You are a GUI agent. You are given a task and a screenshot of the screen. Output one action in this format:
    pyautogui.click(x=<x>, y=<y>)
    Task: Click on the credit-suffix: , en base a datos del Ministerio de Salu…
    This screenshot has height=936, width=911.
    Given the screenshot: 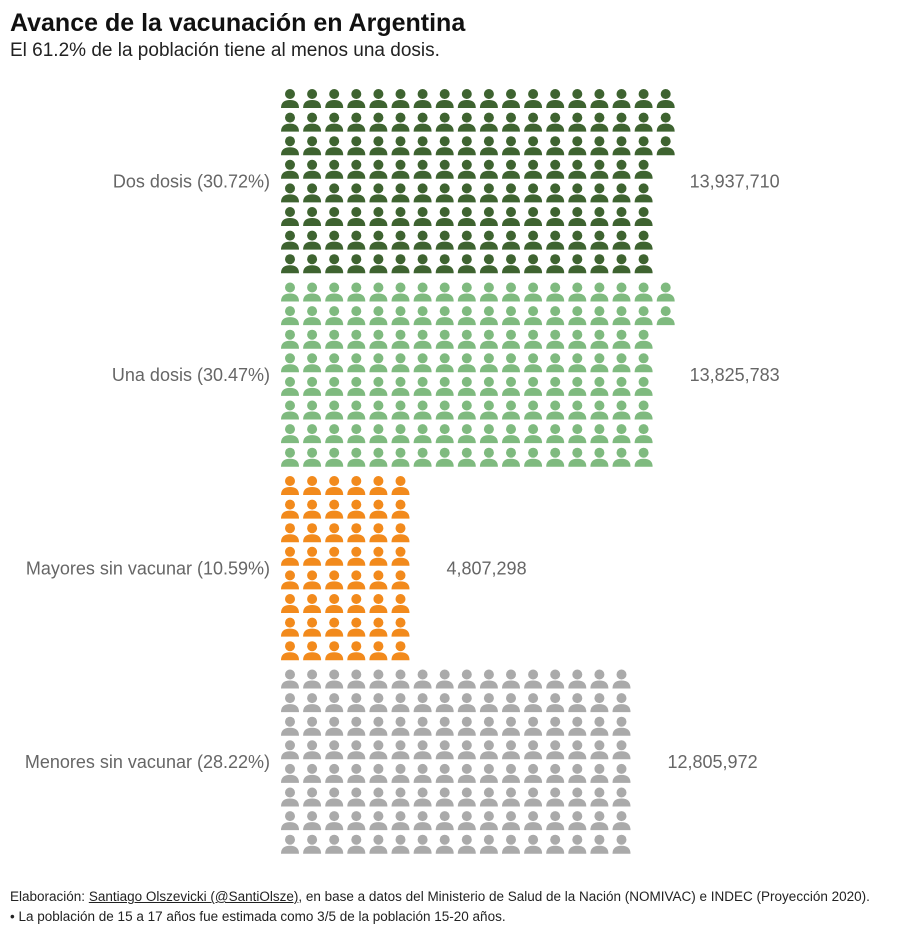 What is the action you would take?
    pyautogui.click(x=584, y=896)
    